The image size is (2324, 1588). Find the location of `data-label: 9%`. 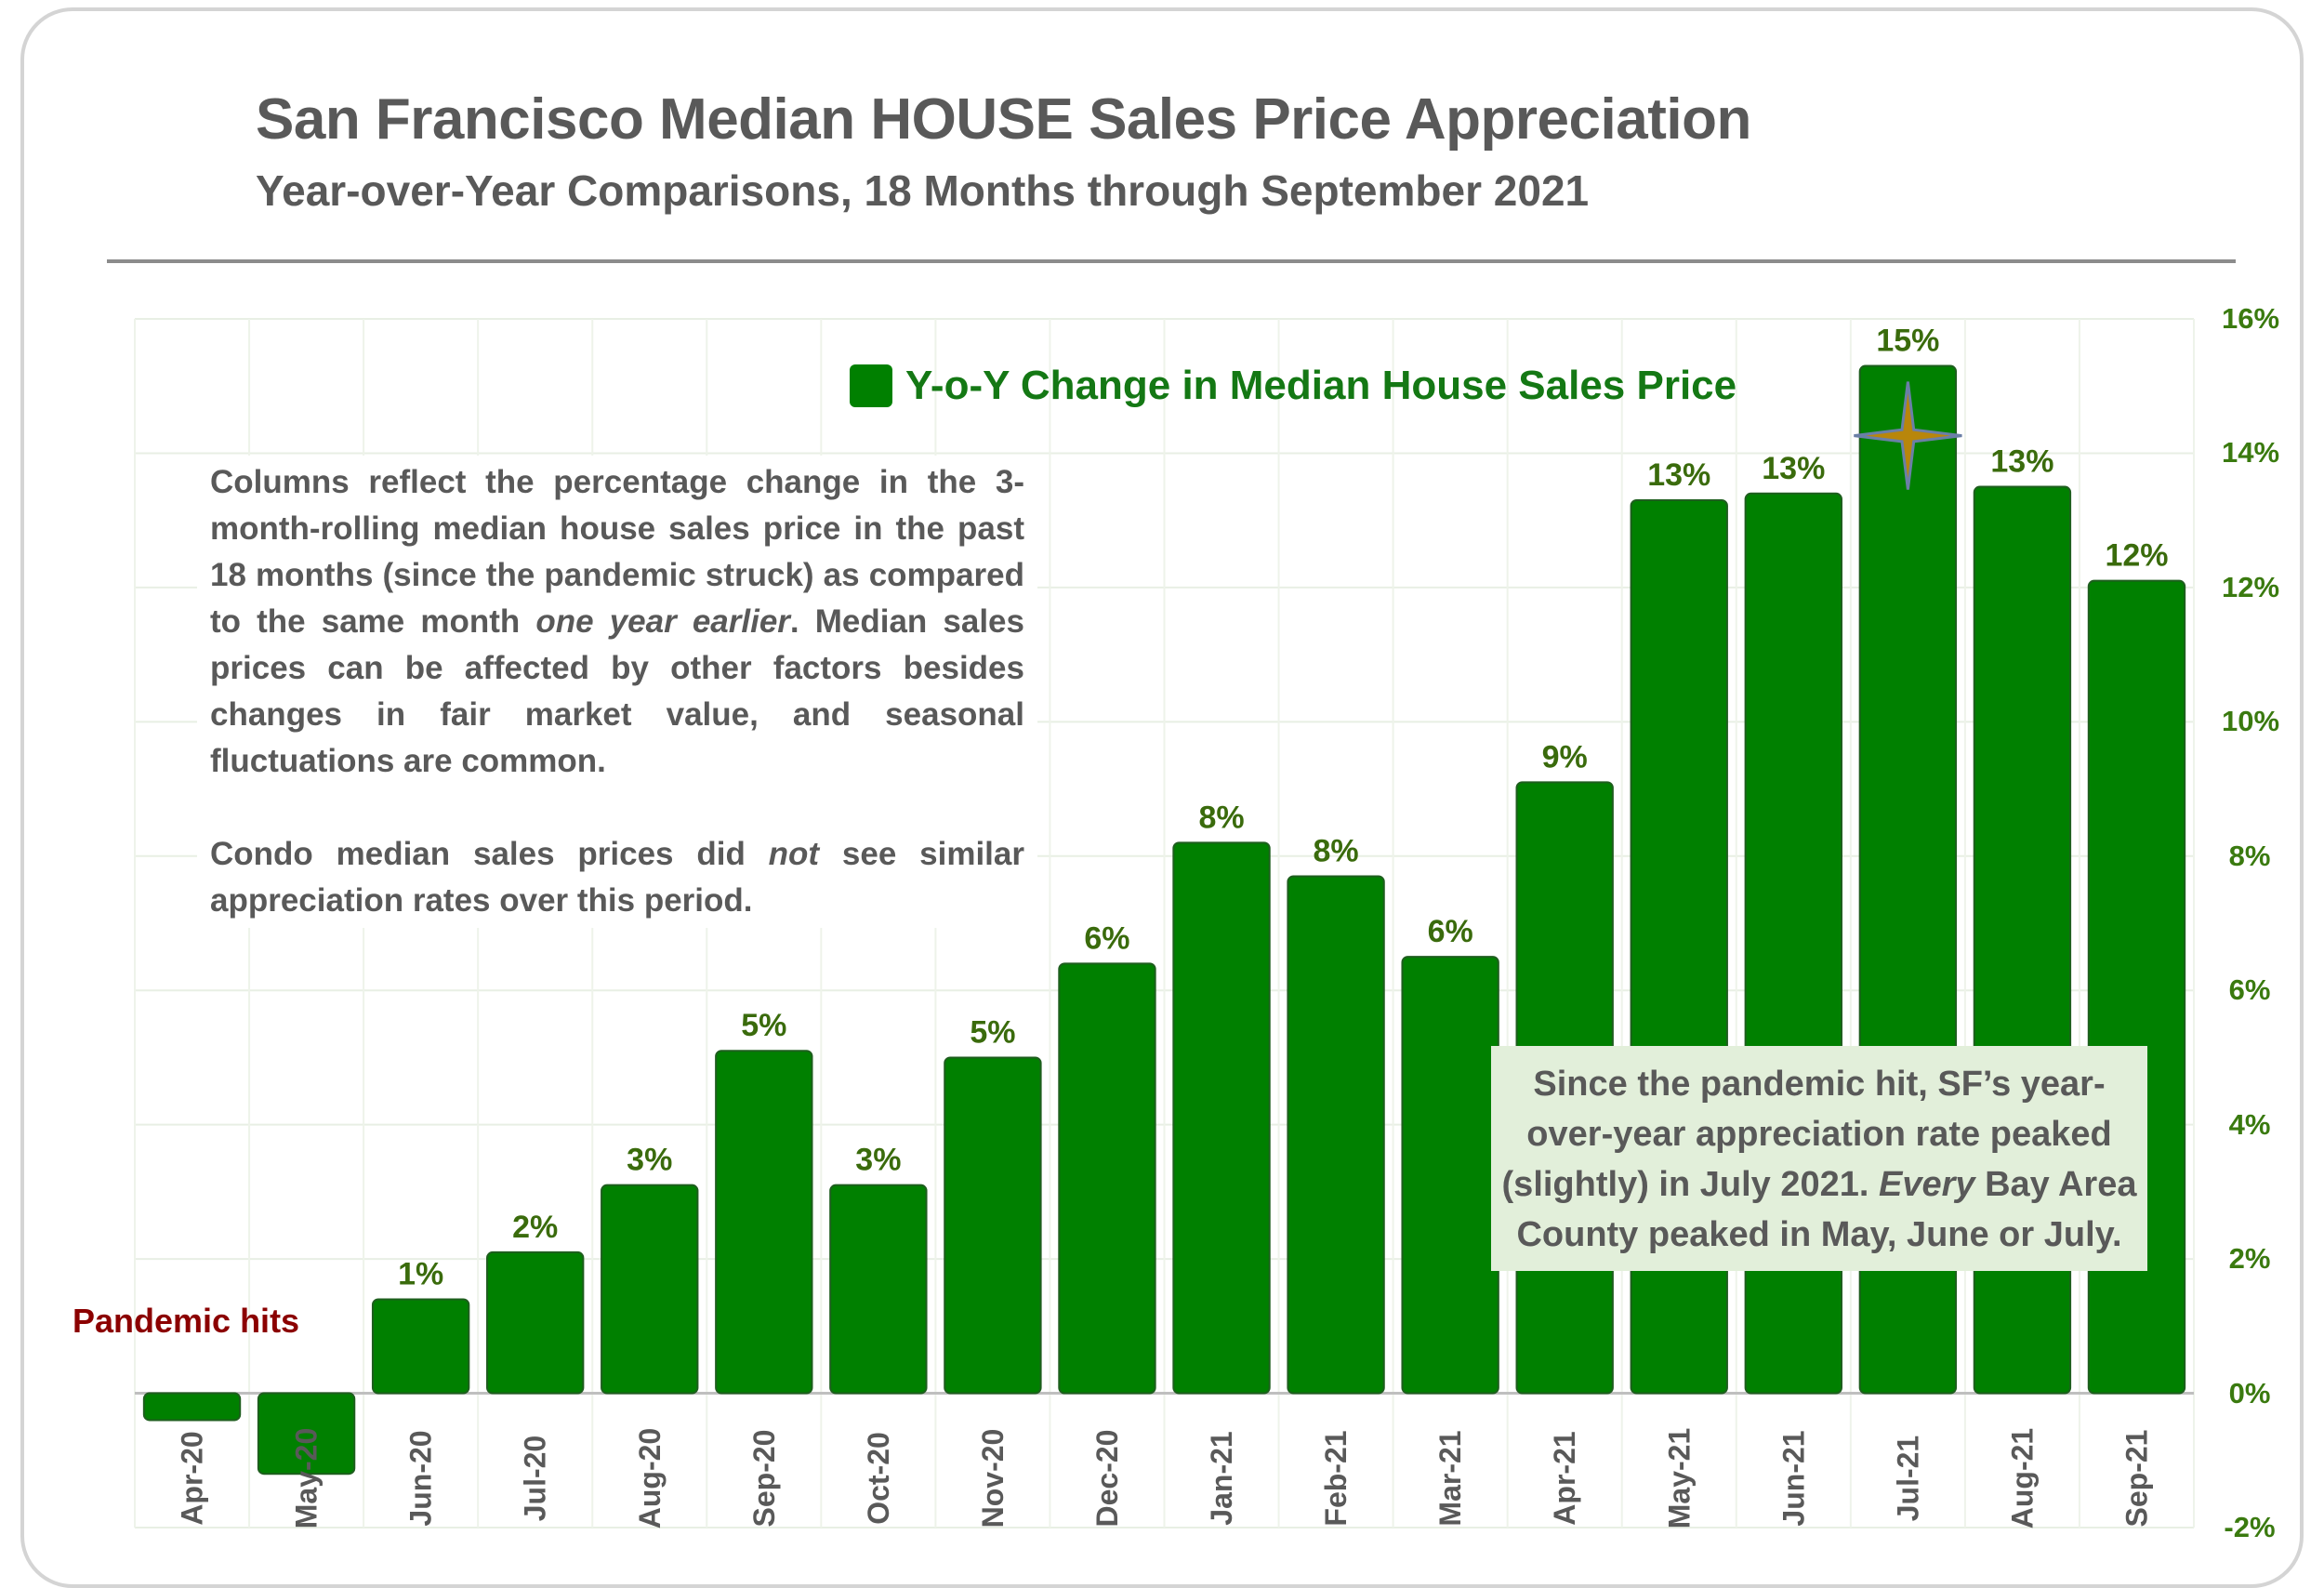

data-label: 9% is located at coordinates (1565, 756).